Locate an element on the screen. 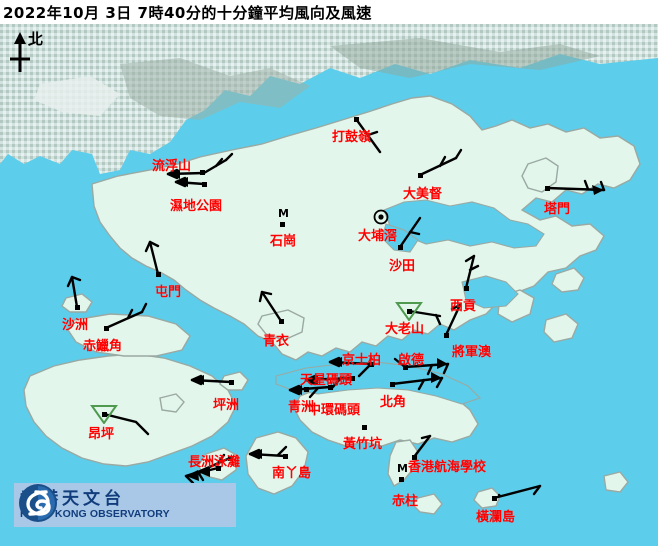 This screenshot has width=658, height=546. page-title: 2022年10月 3日 7時40分的十分鐘平均風向及風速 is located at coordinates (187, 13).